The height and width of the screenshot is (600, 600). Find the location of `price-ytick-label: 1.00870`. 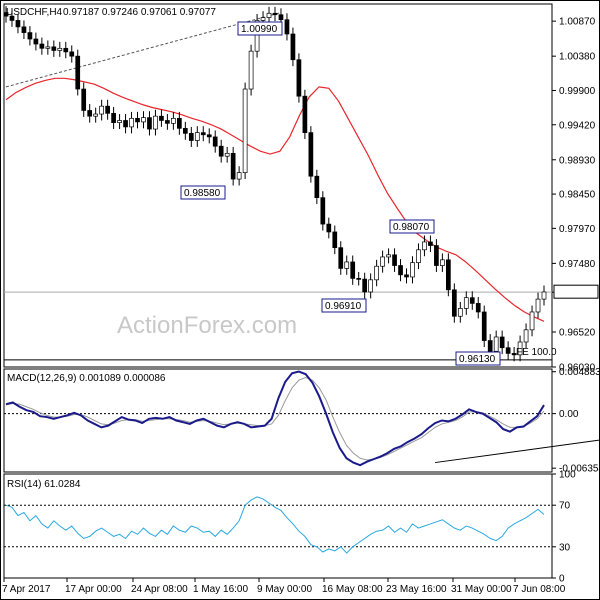

price-ytick-label: 1.00870 is located at coordinates (577, 22).